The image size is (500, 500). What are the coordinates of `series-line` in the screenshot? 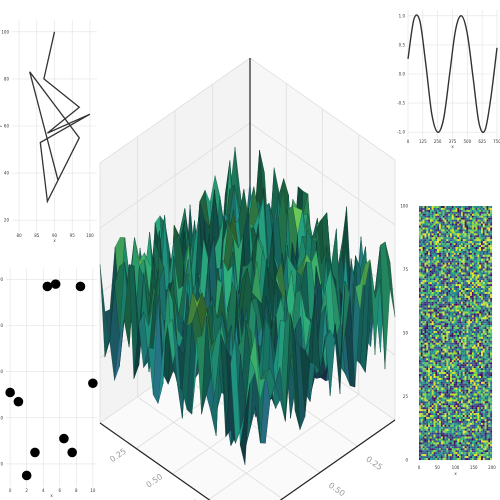 It's located at (452, 73).